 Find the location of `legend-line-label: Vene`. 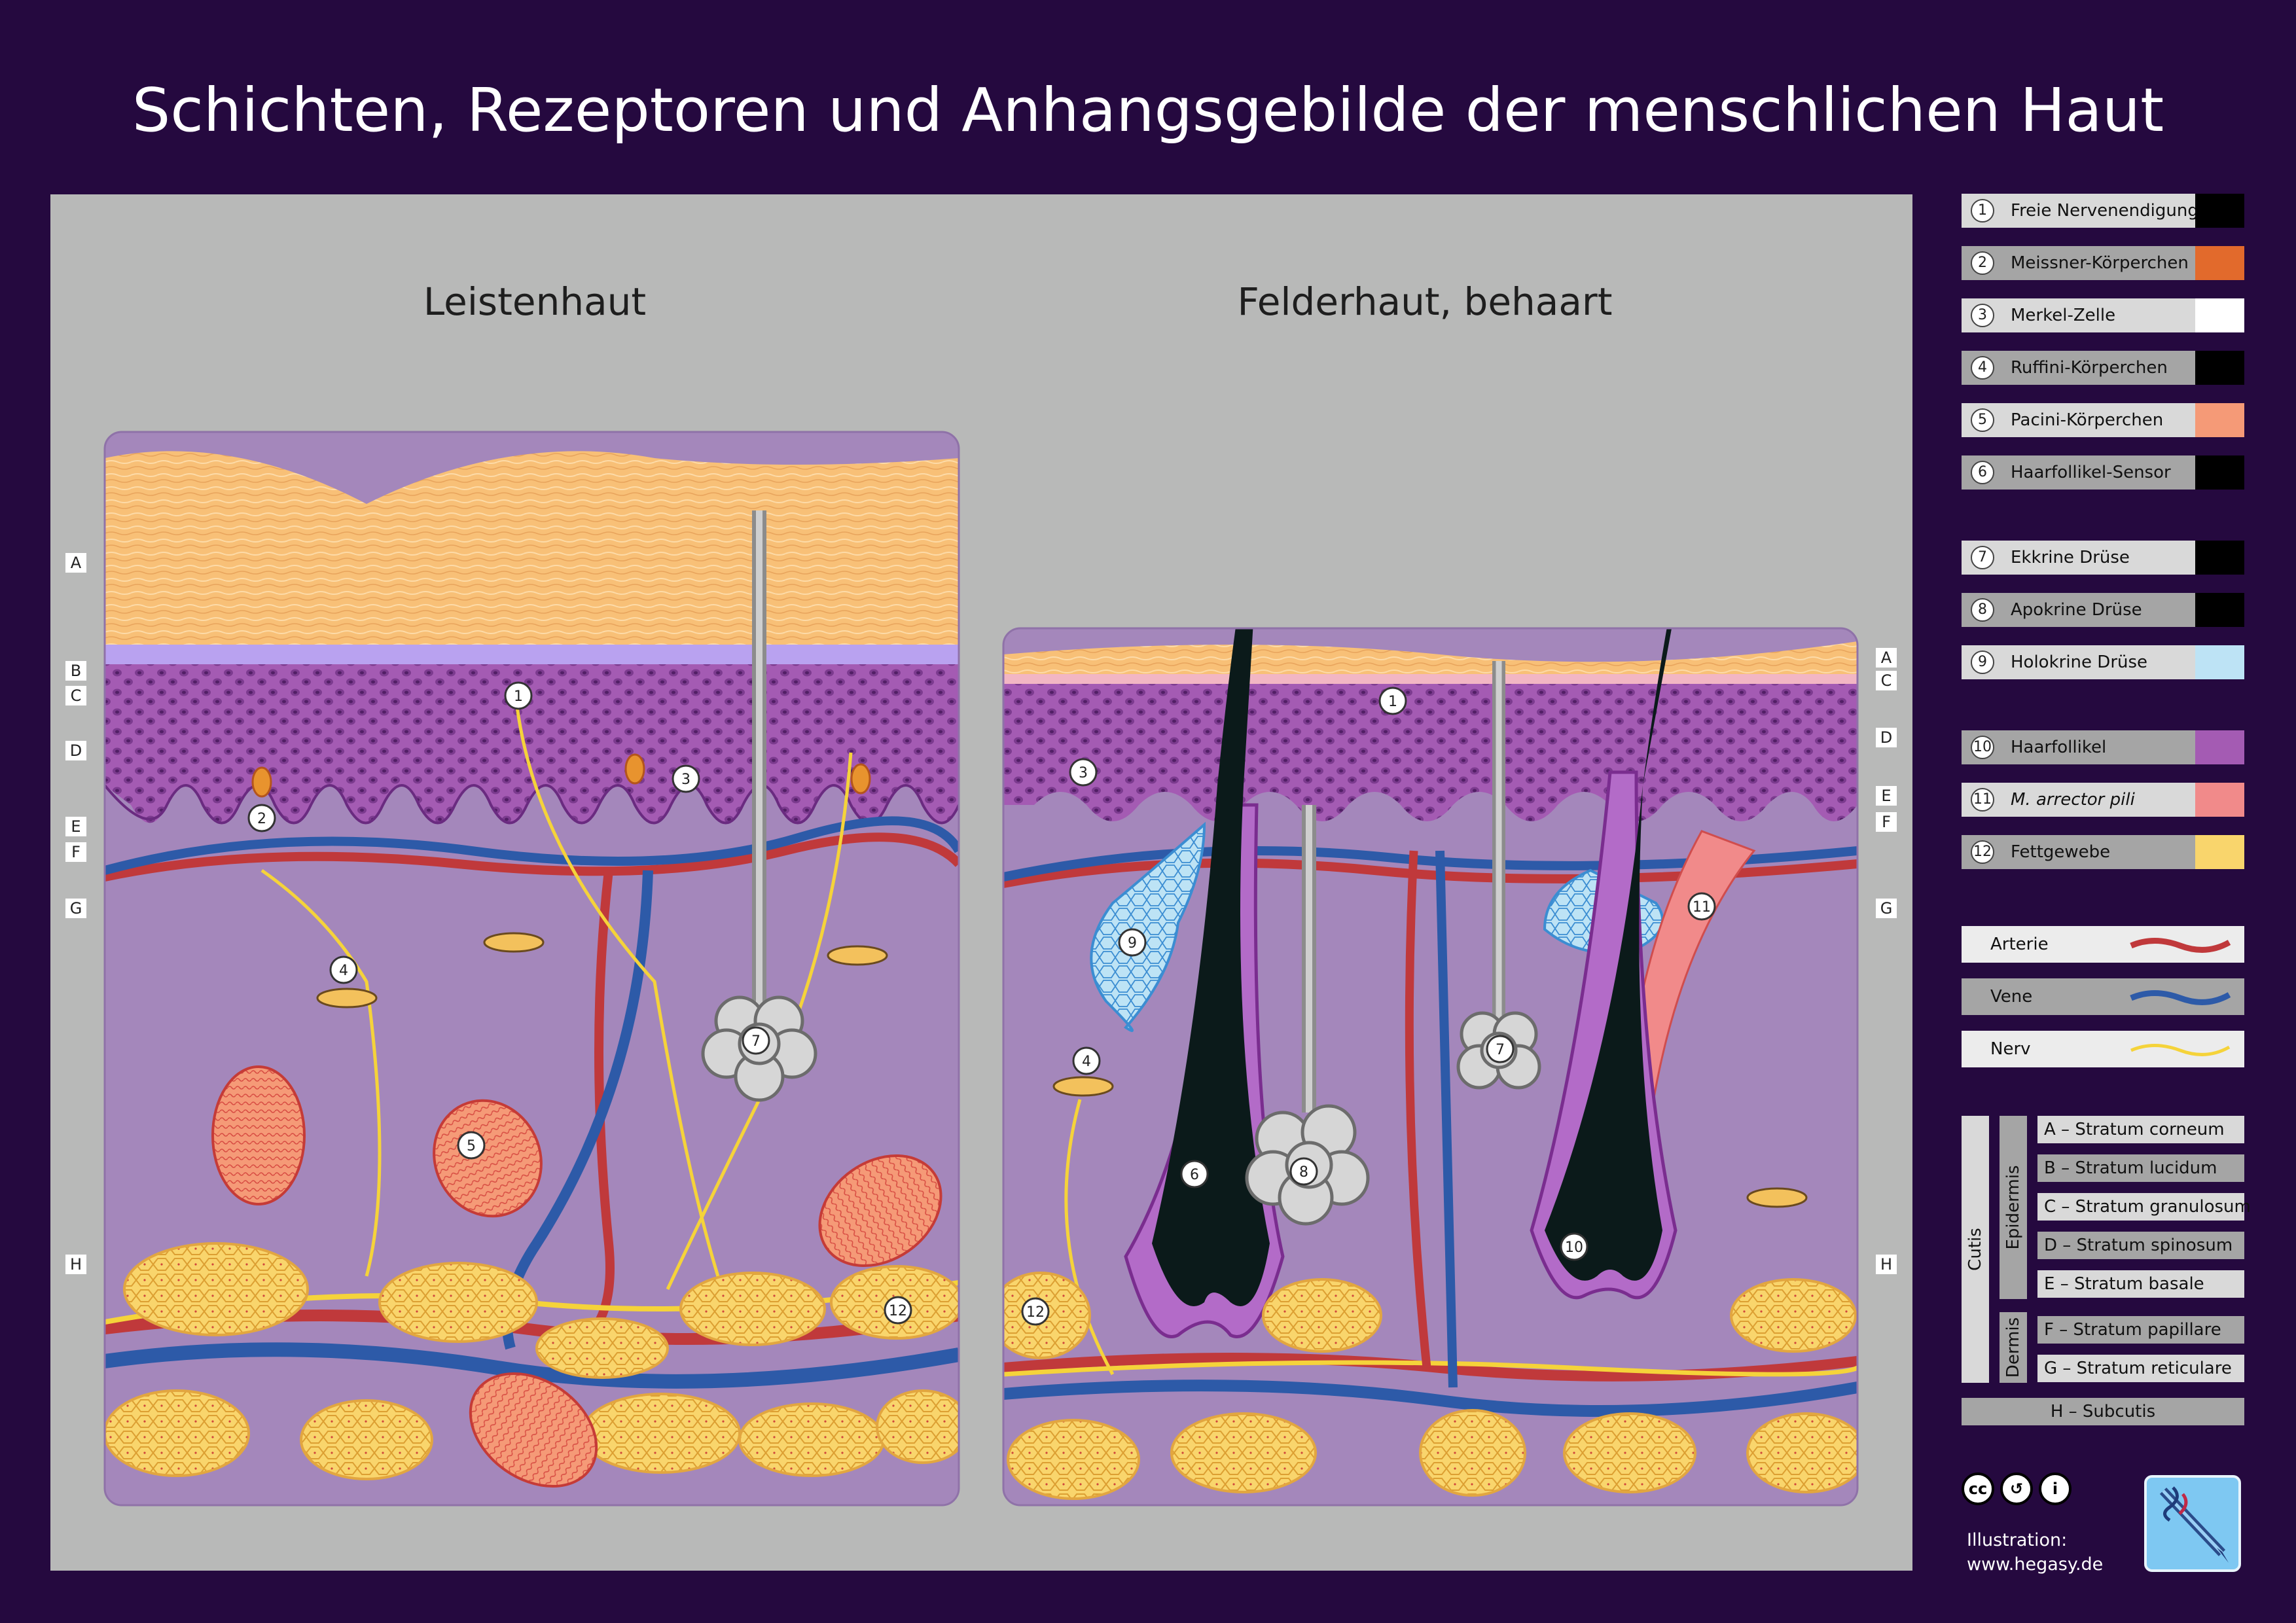

legend-line-label: Vene is located at coordinates (2011, 997).